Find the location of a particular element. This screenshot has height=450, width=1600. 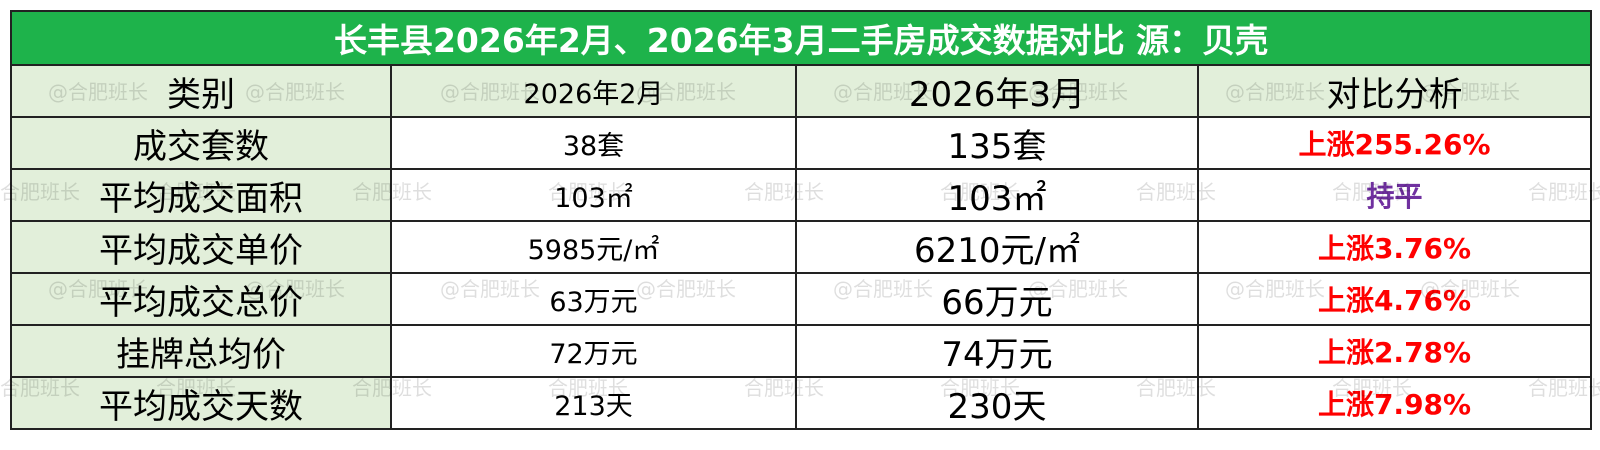

table-title: 长丰县2026年2月、2026年3月二手房成交数据对比 源：贝壳 is located at coordinates (801, 38).